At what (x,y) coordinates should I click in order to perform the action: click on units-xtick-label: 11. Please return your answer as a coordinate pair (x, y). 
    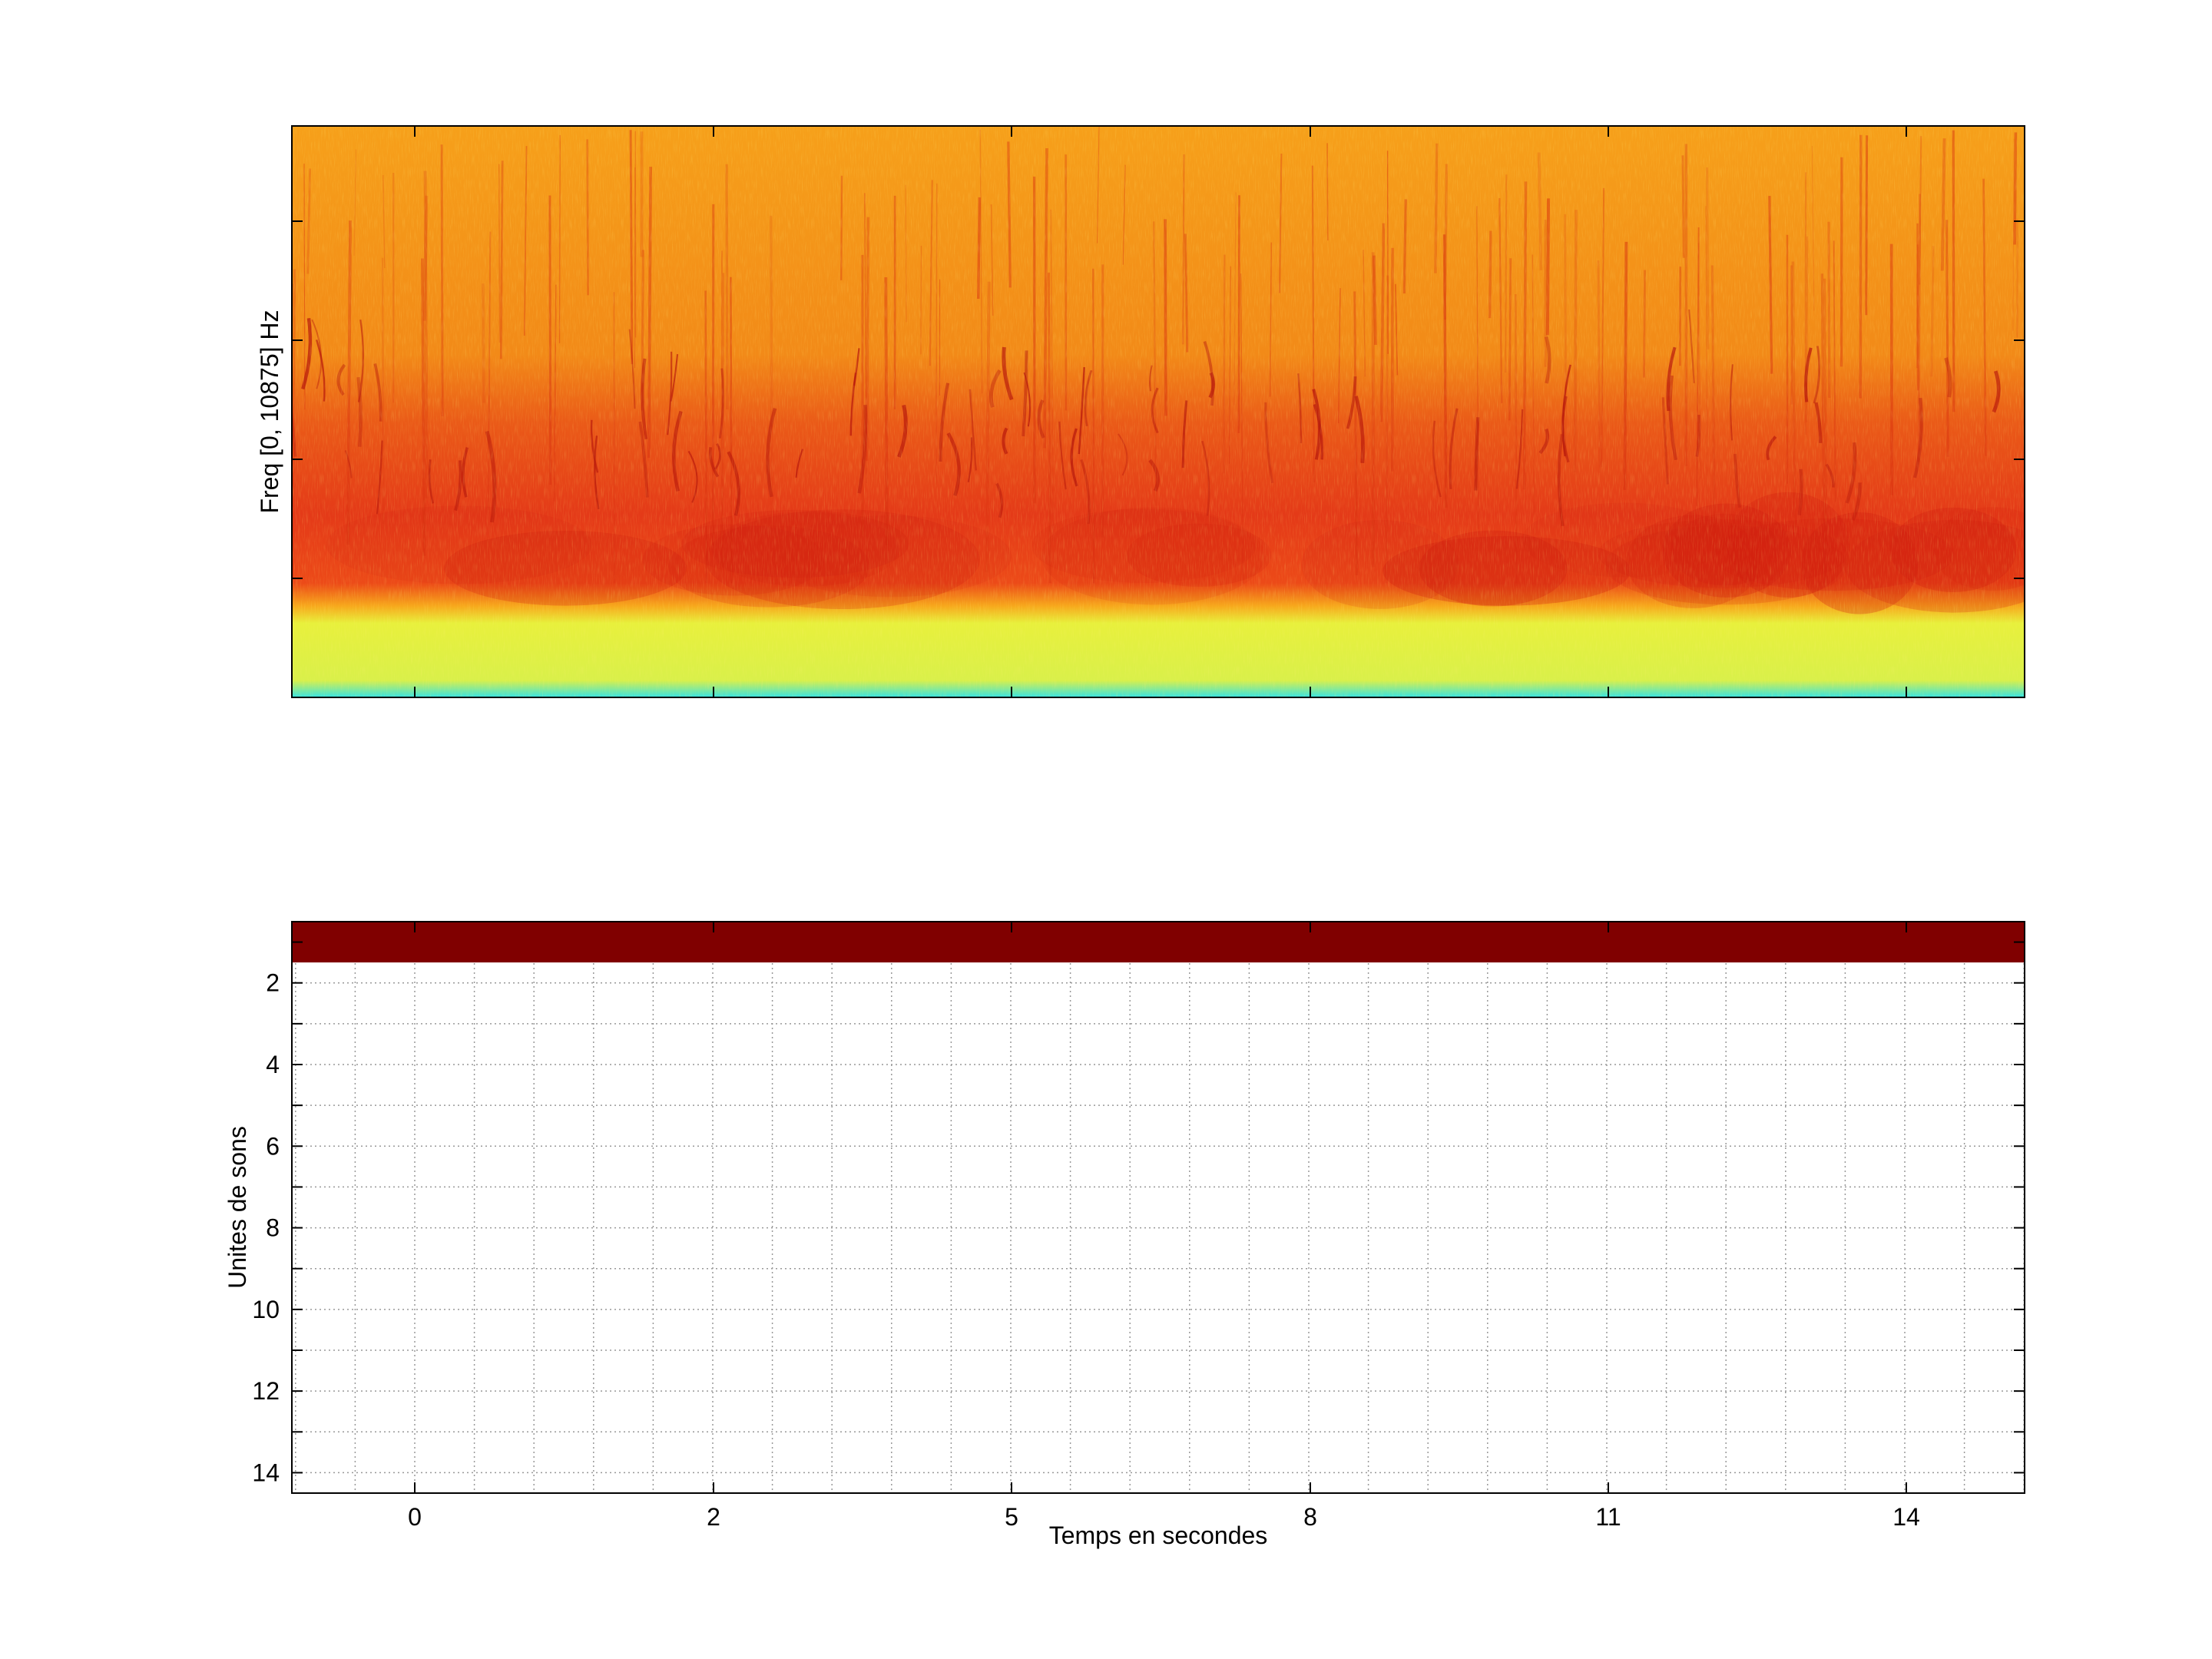
    Looking at the image, I should click on (1608, 1517).